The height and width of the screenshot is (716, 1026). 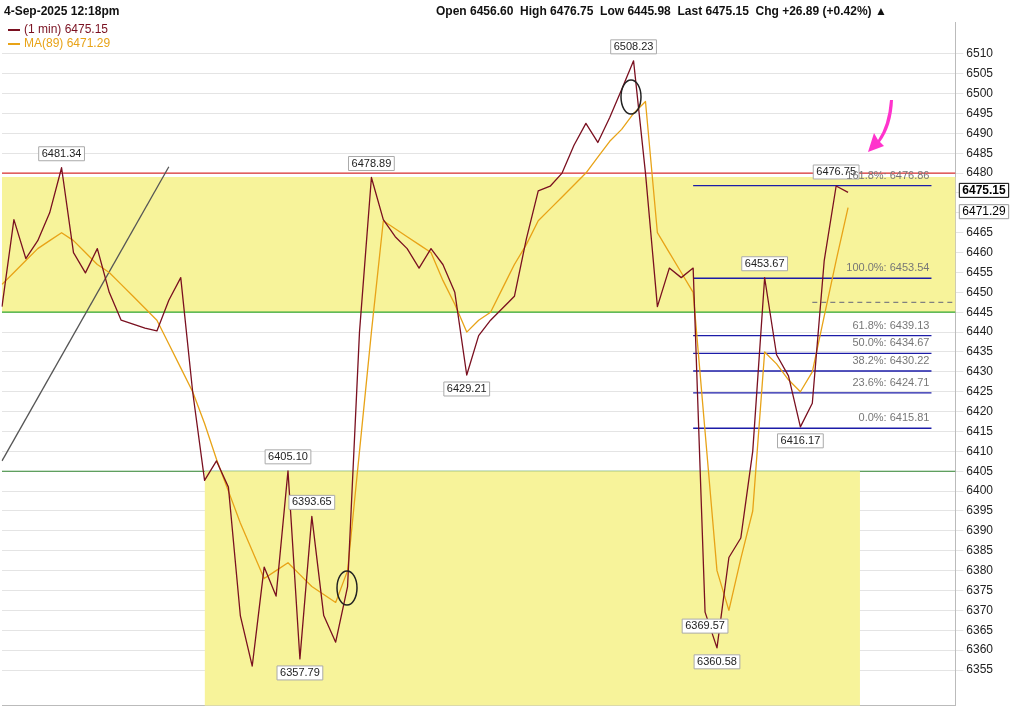 I want to click on y-tick-label: 6425, so click(x=980, y=391).